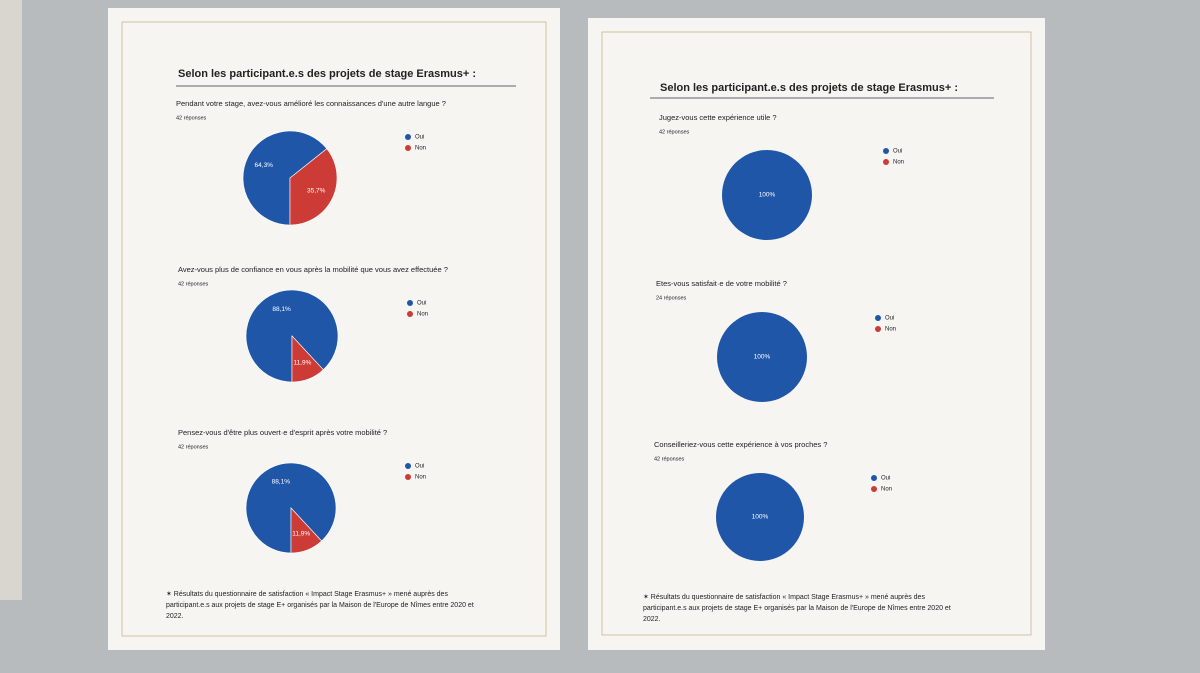  I want to click on neighbour-poster, so click(11, 300).